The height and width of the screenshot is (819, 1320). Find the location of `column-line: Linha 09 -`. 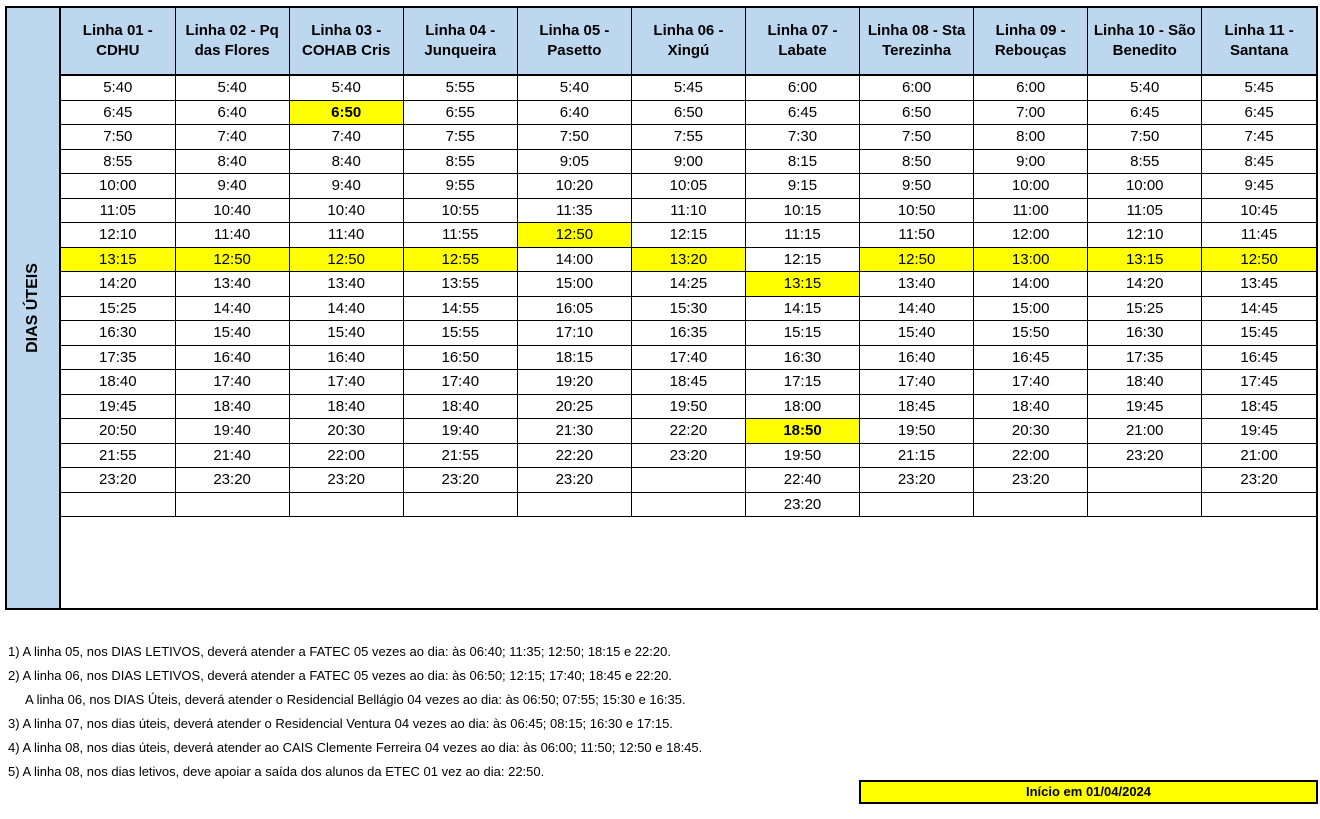

column-line: Linha 09 - is located at coordinates (1030, 30).